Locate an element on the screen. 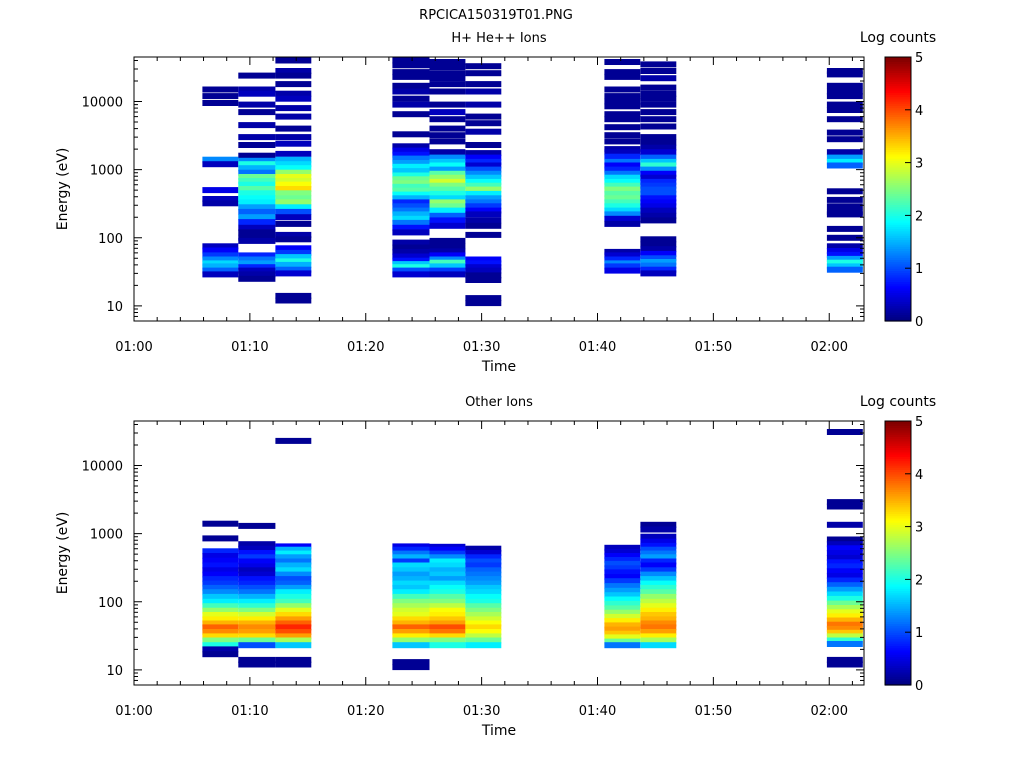  colorbar-frame is located at coordinates (898, 553).